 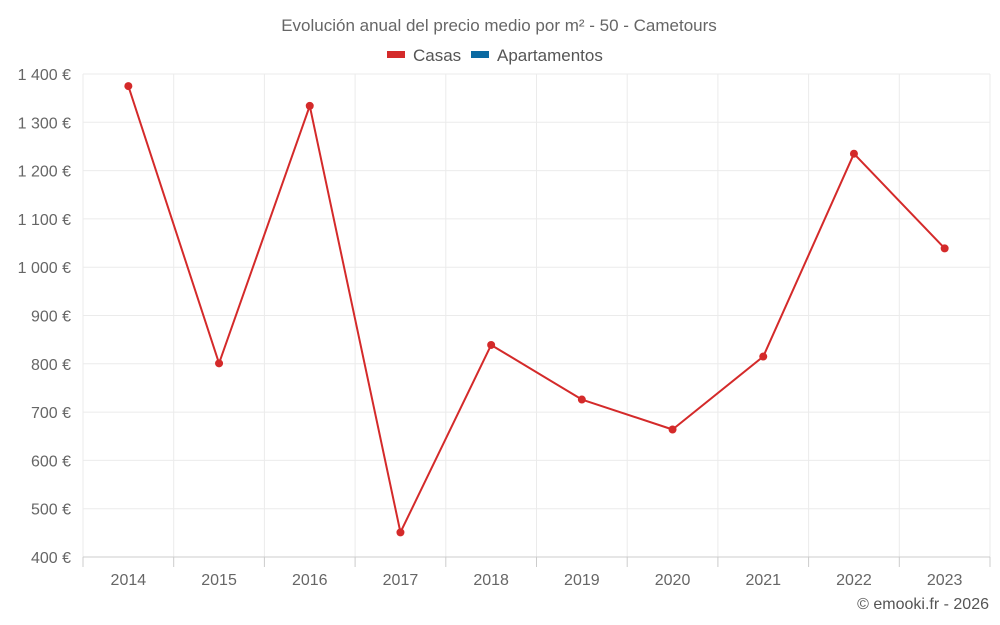 I want to click on x-tick-label: 2017, so click(x=401, y=580).